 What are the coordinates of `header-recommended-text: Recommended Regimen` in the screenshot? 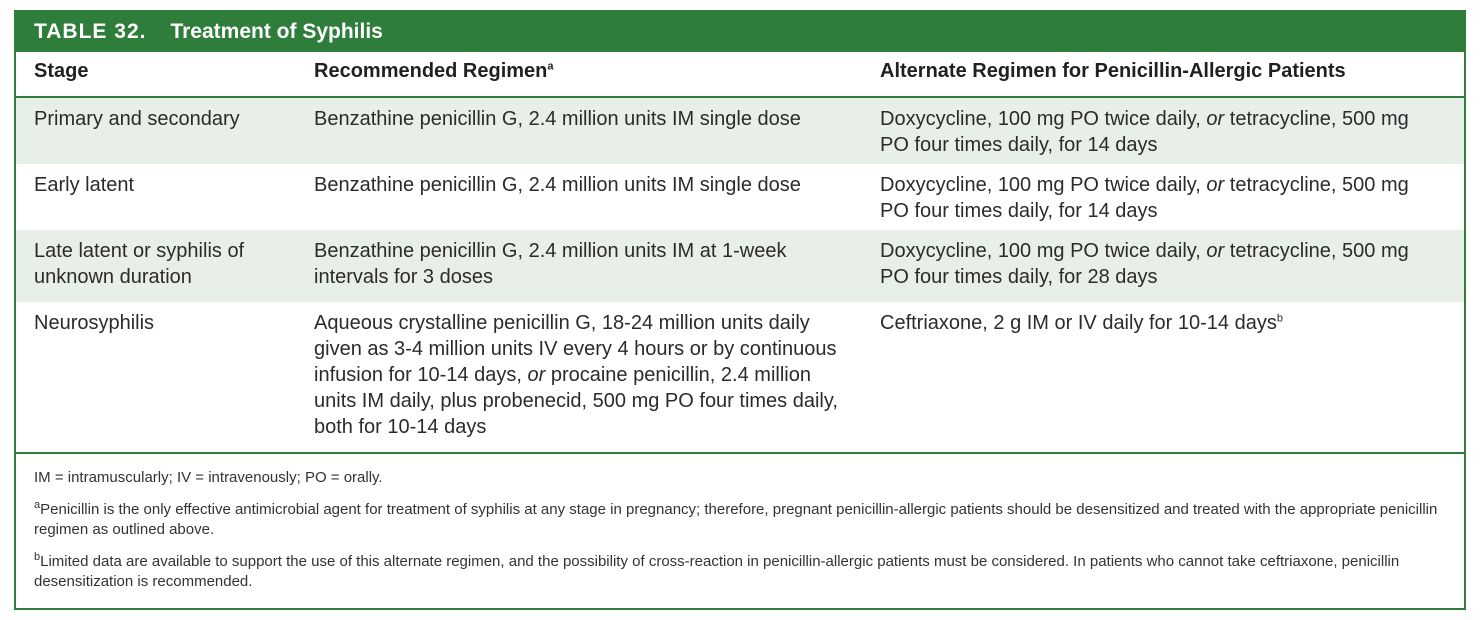 It's located at (431, 71).